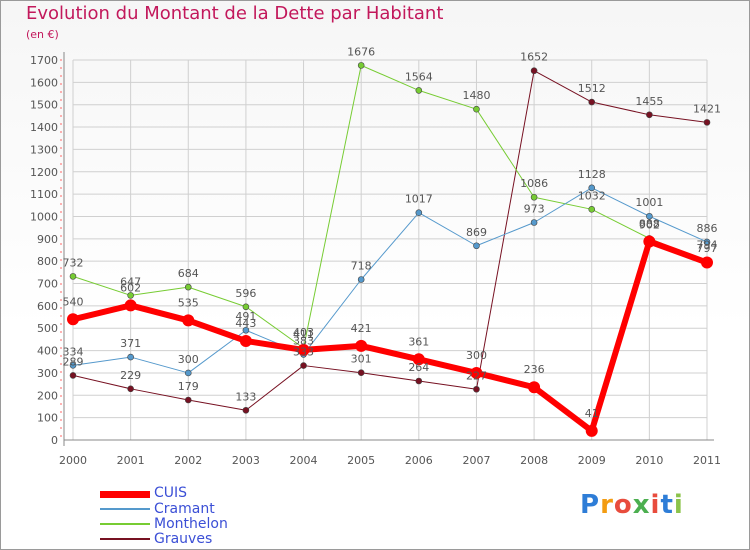 This screenshot has height=550, width=750. Describe the element at coordinates (130, 287) in the screenshot. I see `data-label-cuis: 602` at that location.